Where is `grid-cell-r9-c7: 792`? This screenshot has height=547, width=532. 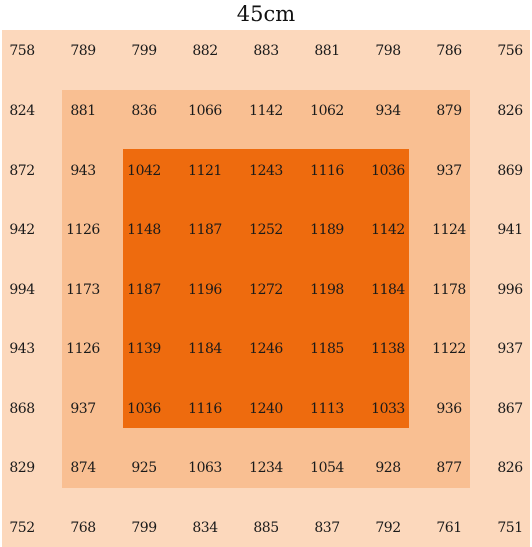 grid-cell-r9-c7: 792 is located at coordinates (388, 528).